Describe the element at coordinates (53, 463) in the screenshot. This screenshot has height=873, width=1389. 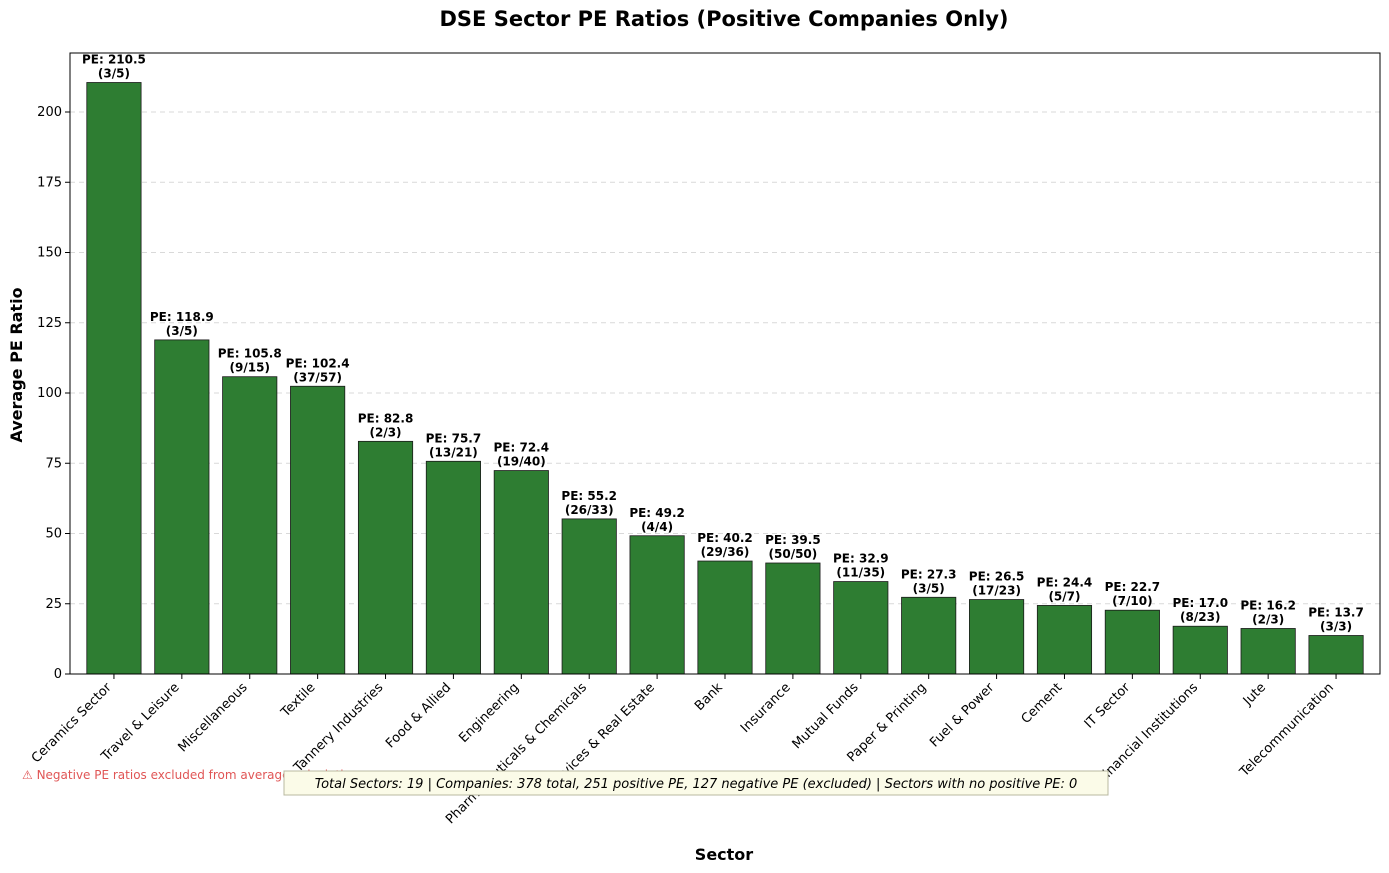
I see `y-tick-label: 75` at that location.